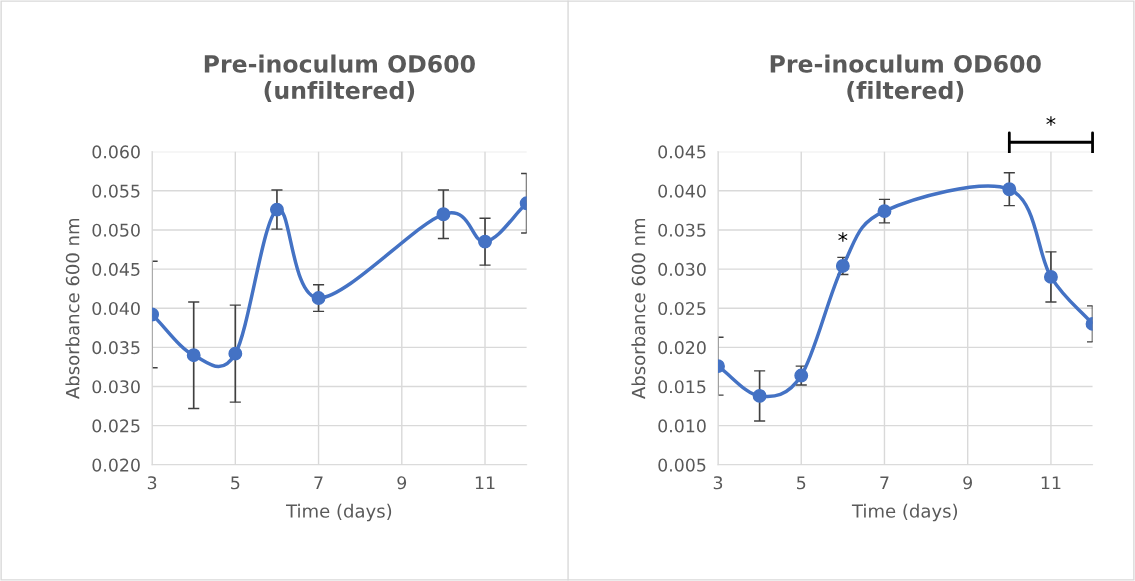 This screenshot has width=1135, height=581. I want to click on annotation: *, so click(843, 237).